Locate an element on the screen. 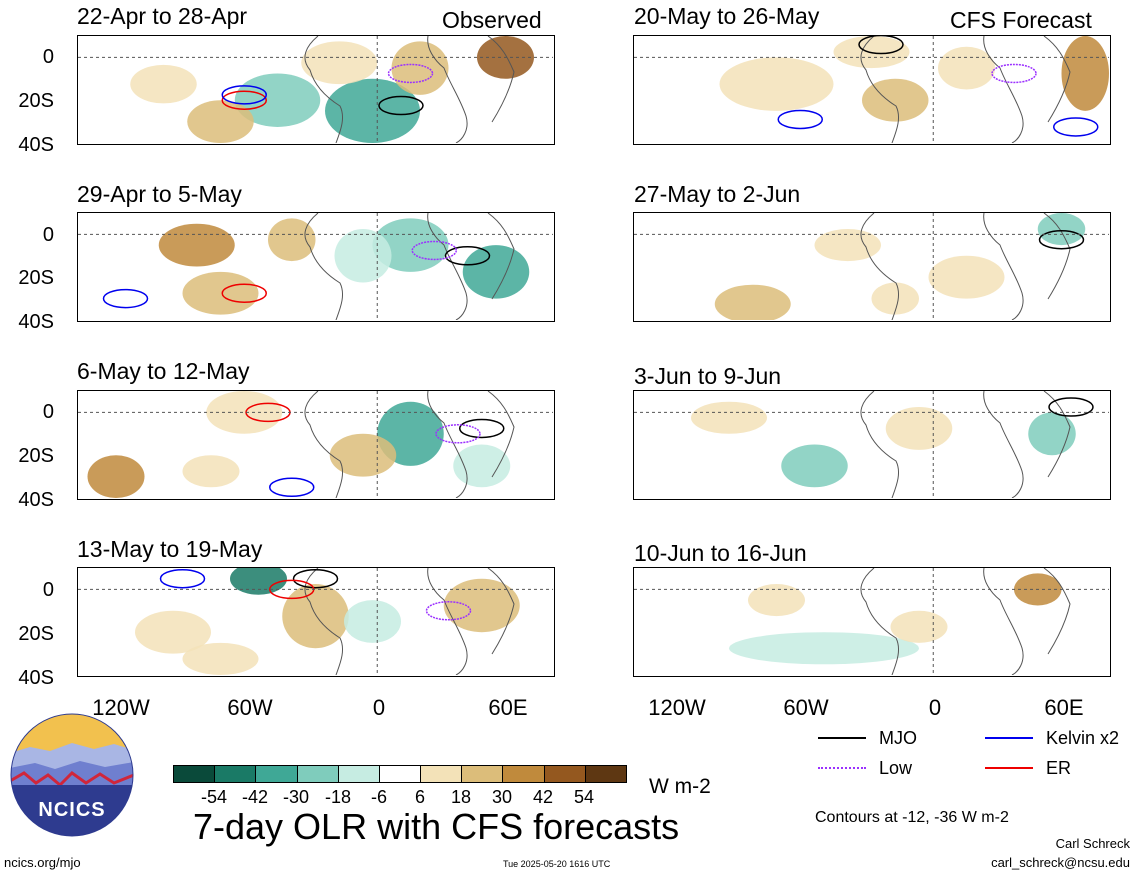 The height and width of the screenshot is (878, 1135). panel-title-right-2: 27-May to 2-Jun is located at coordinates (717, 194).